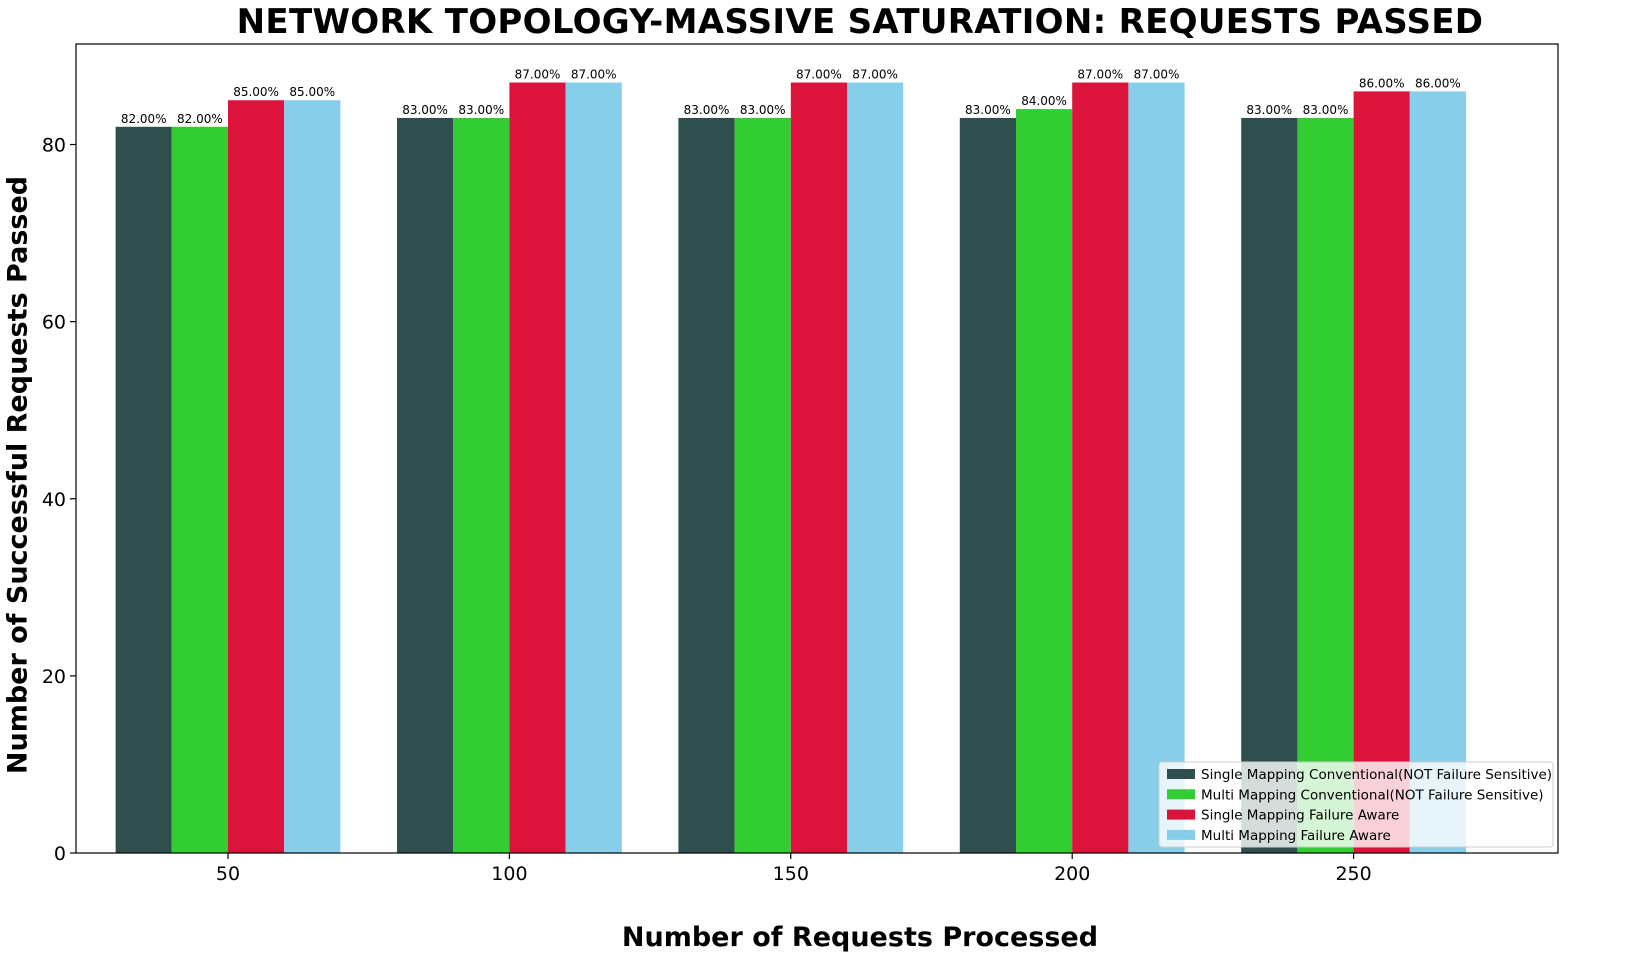 The height and width of the screenshot is (965, 1639). What do you see at coordinates (791, 874) in the screenshot?
I see `x-tick-label: 150` at bounding box center [791, 874].